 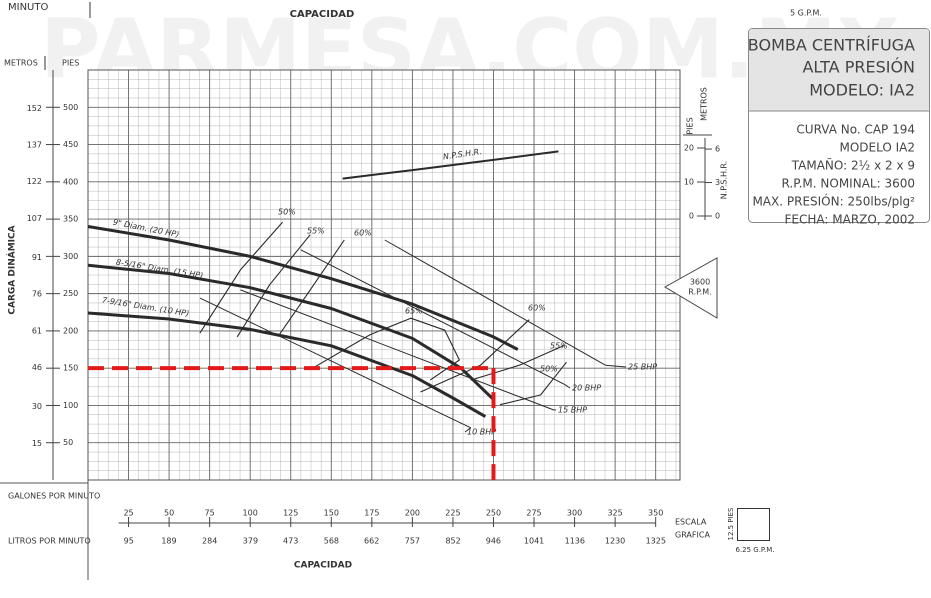 I want to click on bhp-label: 25 BHP, so click(x=642, y=367).